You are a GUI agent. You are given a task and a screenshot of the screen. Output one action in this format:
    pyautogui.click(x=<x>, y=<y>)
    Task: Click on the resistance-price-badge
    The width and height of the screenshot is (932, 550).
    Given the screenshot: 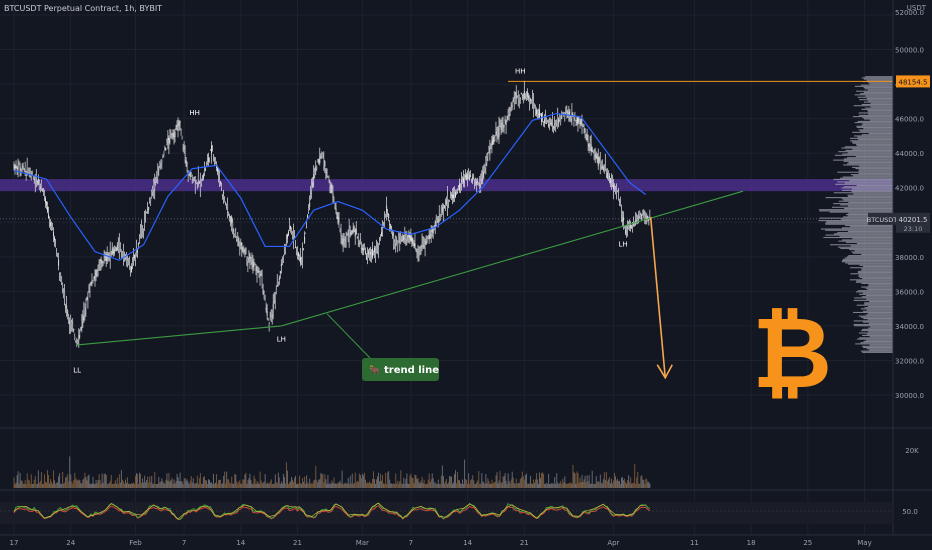 What is the action you would take?
    pyautogui.click(x=913, y=81)
    